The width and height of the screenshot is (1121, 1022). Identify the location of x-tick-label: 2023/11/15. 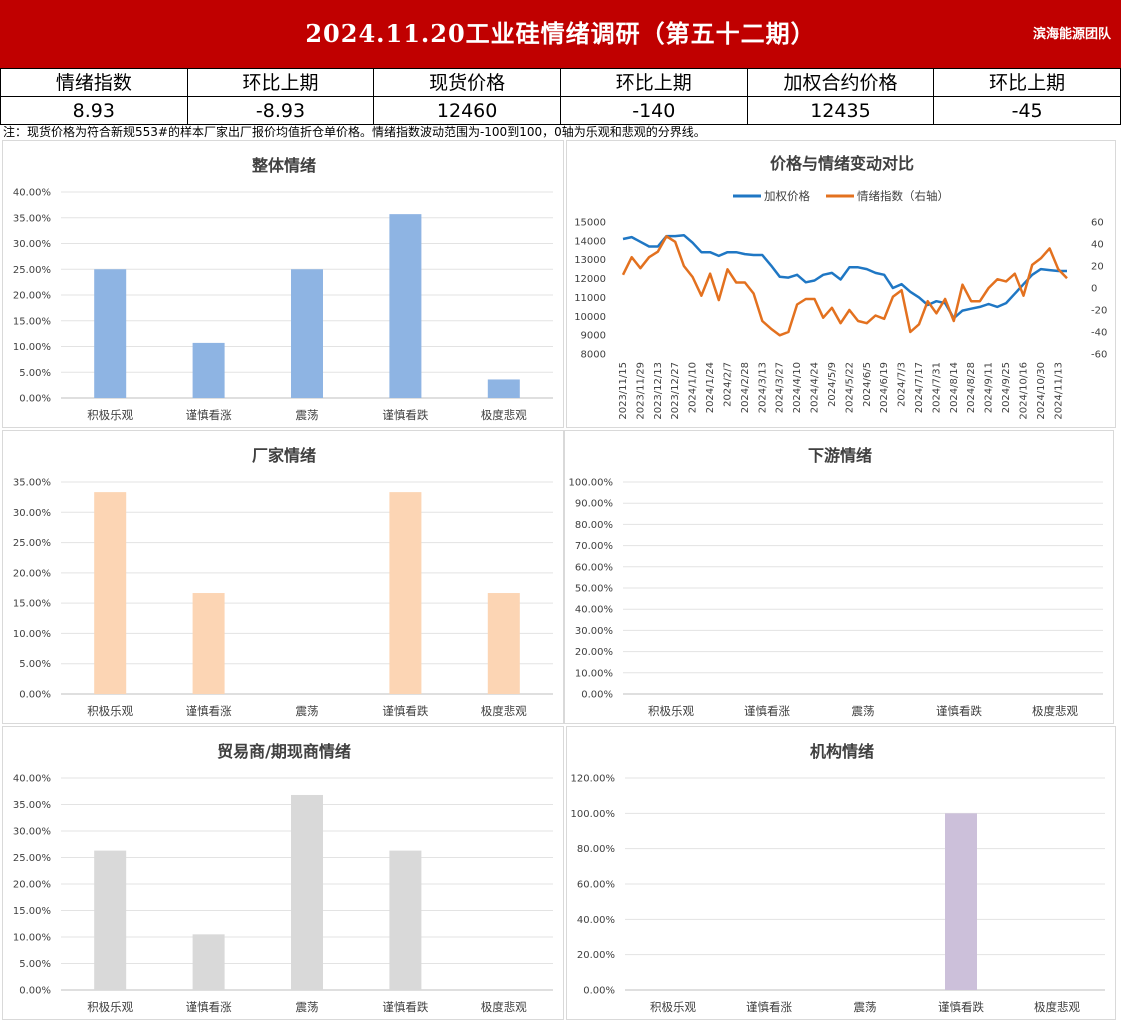
(623, 391).